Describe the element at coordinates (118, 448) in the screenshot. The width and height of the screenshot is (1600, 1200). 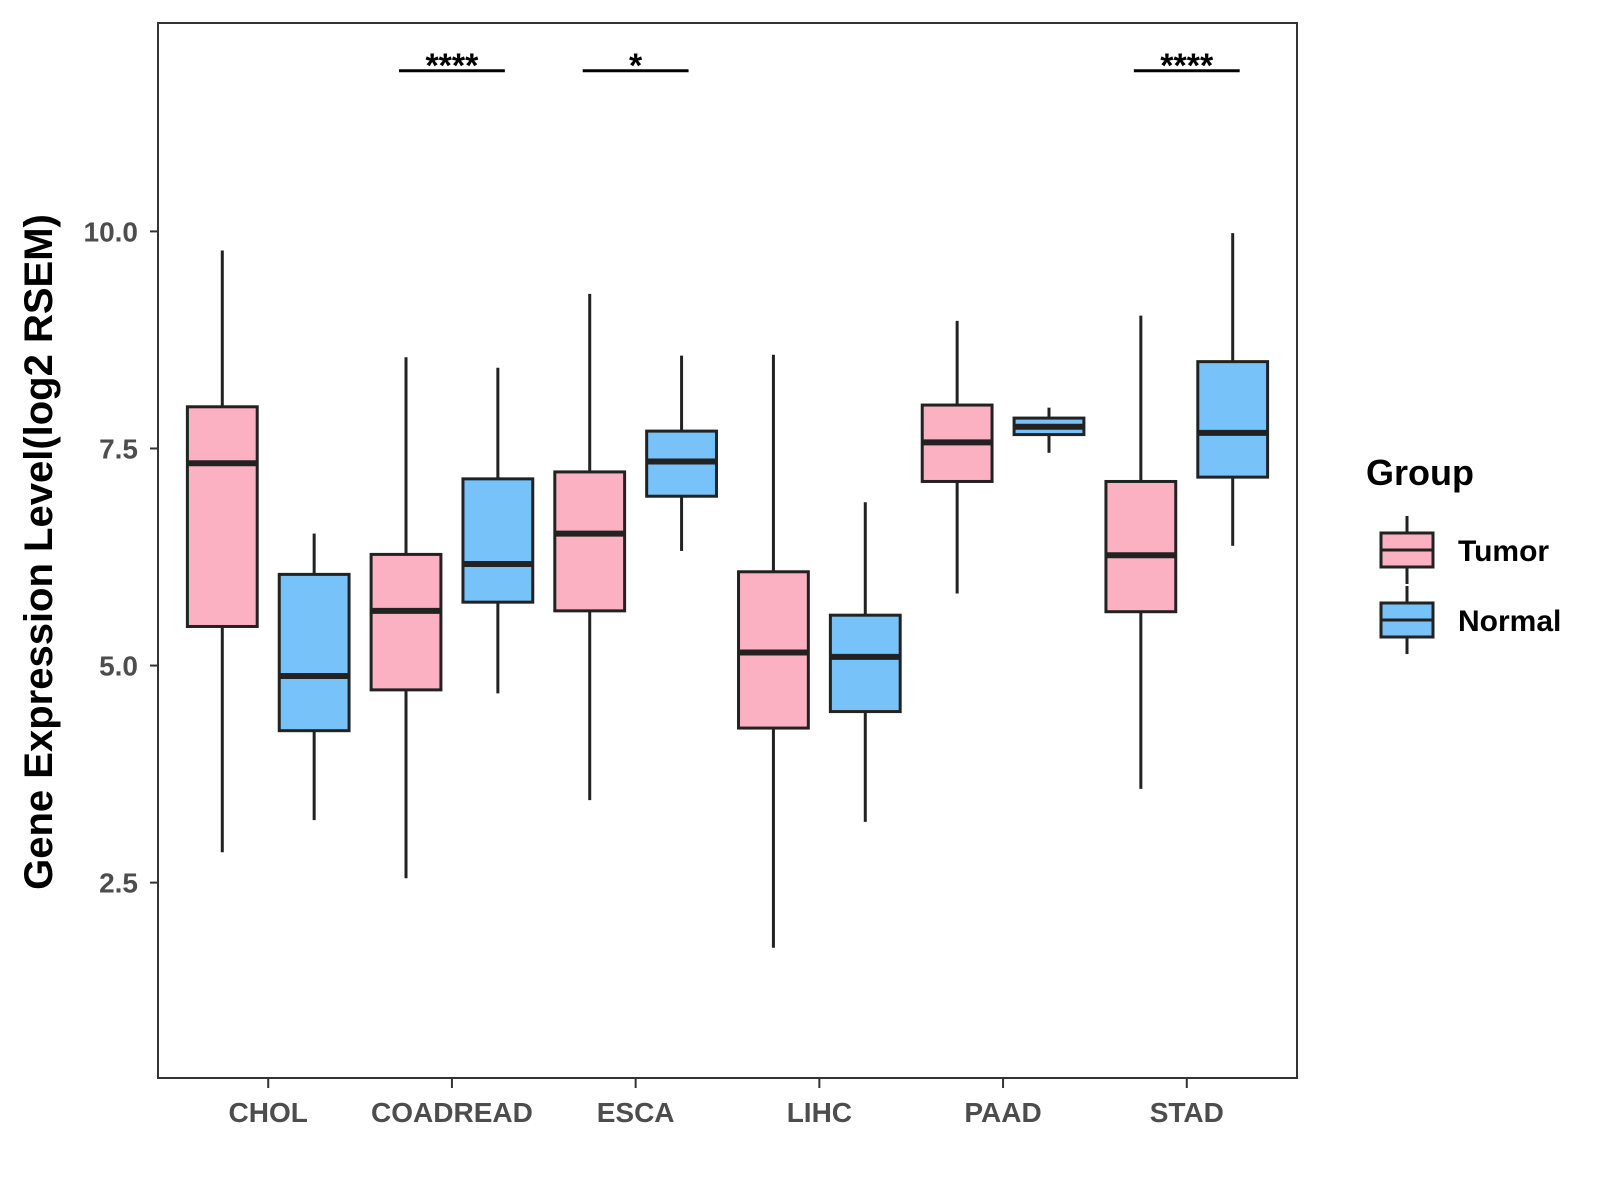
I see `y-tick-label: 7.5` at that location.